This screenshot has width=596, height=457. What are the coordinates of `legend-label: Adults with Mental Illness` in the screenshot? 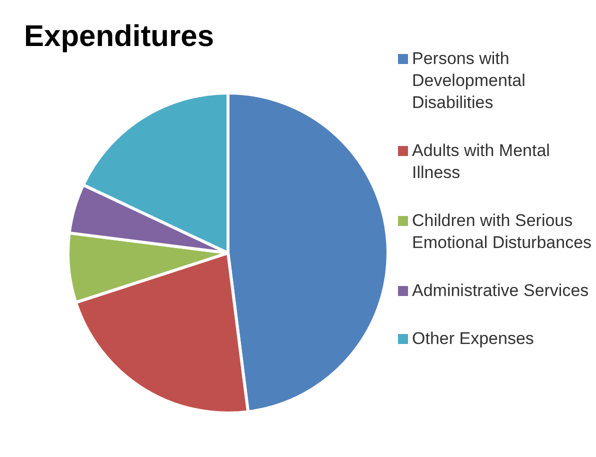 It's located at (481, 162).